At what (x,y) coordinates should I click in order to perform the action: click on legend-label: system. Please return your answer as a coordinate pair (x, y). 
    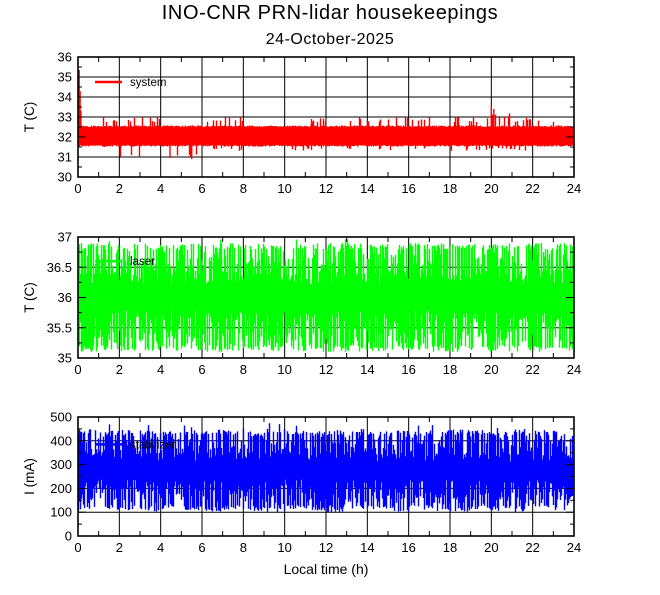
    Looking at the image, I should click on (148, 83).